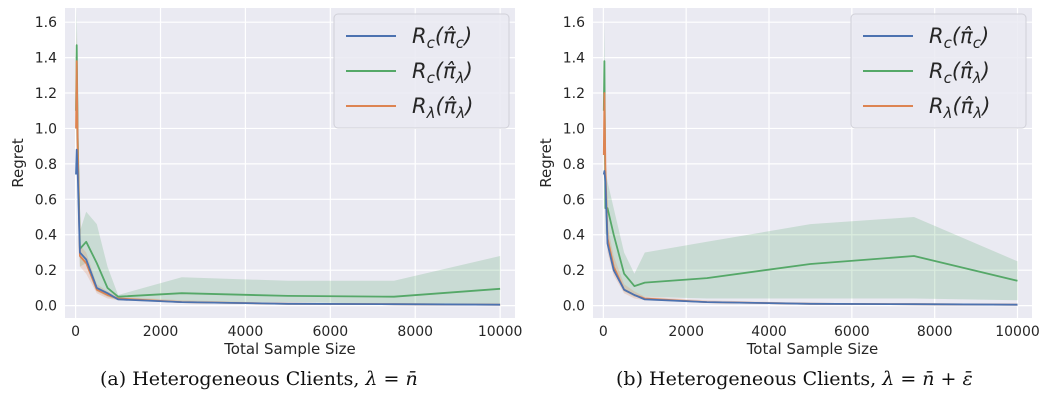  Describe the element at coordinates (391, 379) in the screenshot. I see `caption-a-math: λ = n̄` at that location.